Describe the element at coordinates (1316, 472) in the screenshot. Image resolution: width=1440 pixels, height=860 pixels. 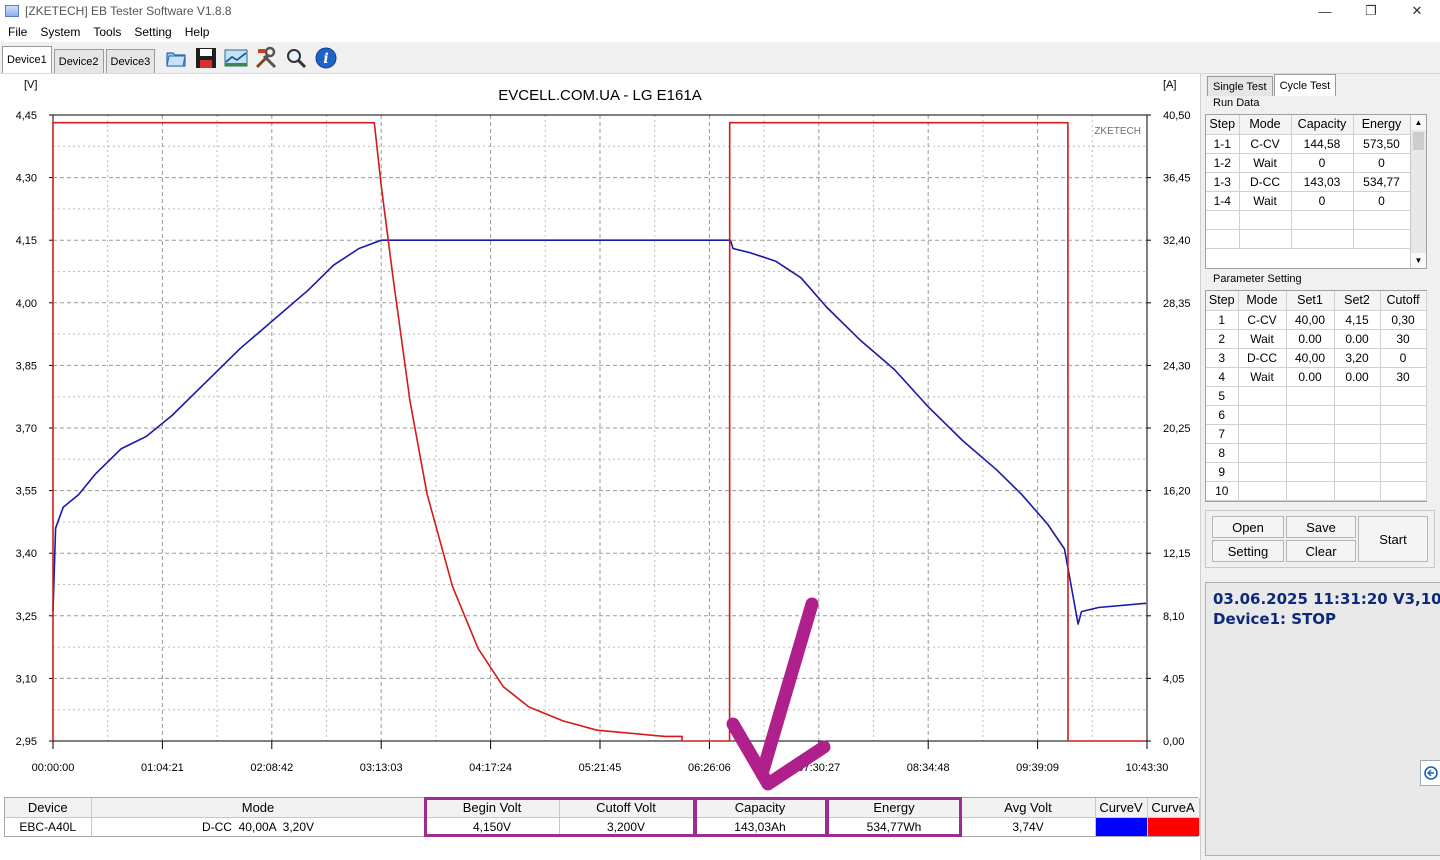
I see `table-row: 9` at that location.